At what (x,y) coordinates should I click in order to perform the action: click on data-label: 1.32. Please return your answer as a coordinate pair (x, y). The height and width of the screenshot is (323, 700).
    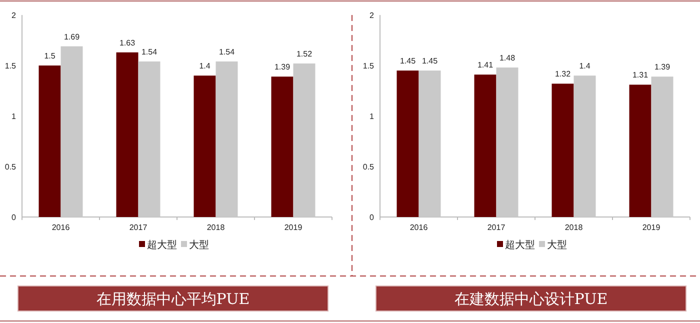
    Looking at the image, I should click on (563, 74).